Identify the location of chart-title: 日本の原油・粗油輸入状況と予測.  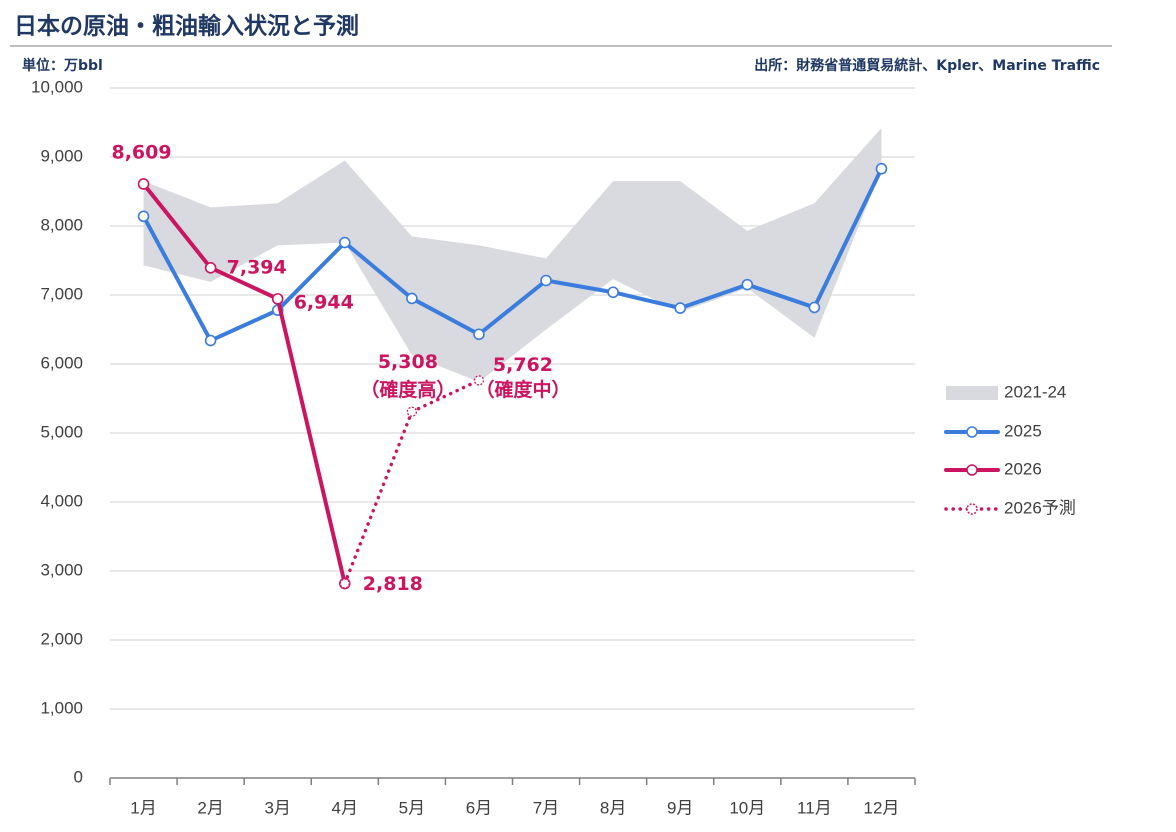
(186, 26).